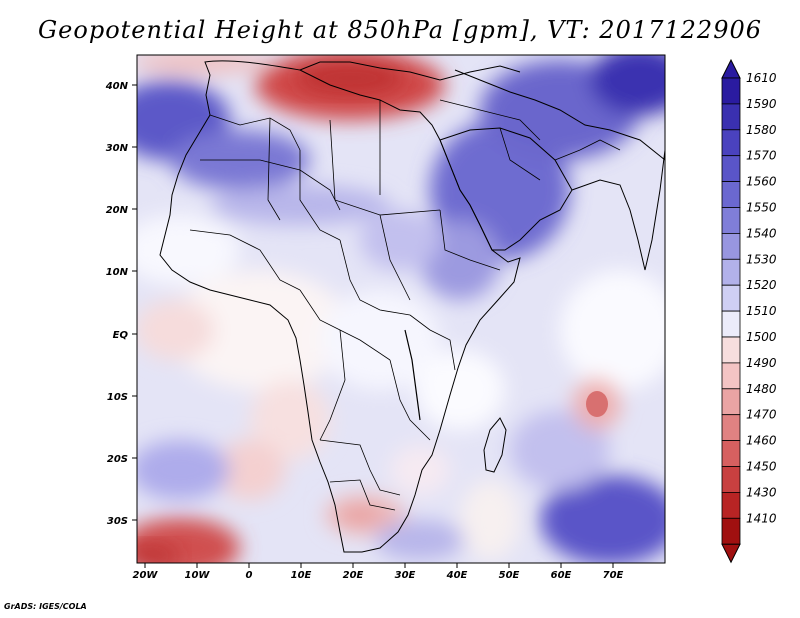 The image size is (800, 618). What do you see at coordinates (249, 575) in the screenshot?
I see `lon-tick-label: 0` at bounding box center [249, 575].